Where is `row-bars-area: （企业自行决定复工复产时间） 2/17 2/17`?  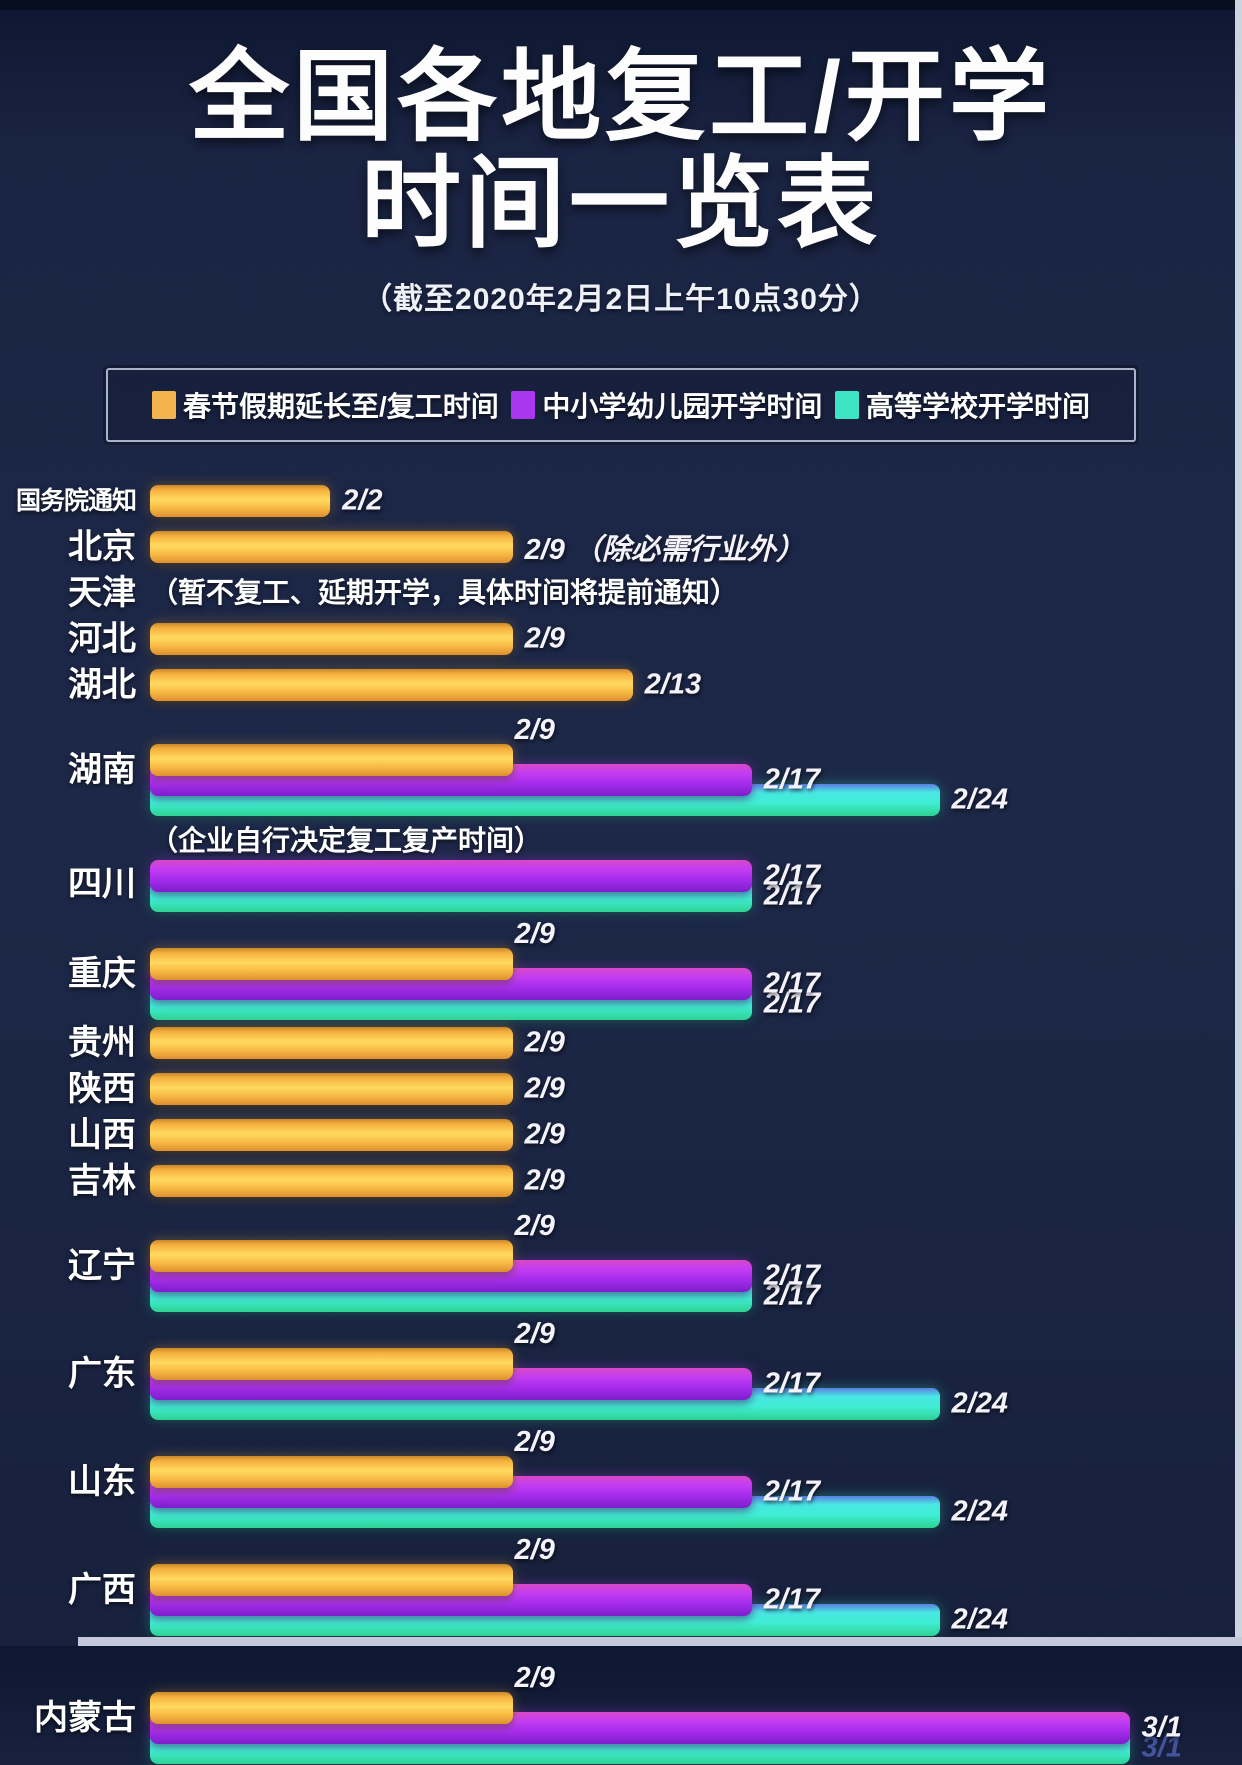
row-bars-area: （企业自行决定复工复产时间） 2/17 2/17 is located at coordinates (696, 869).